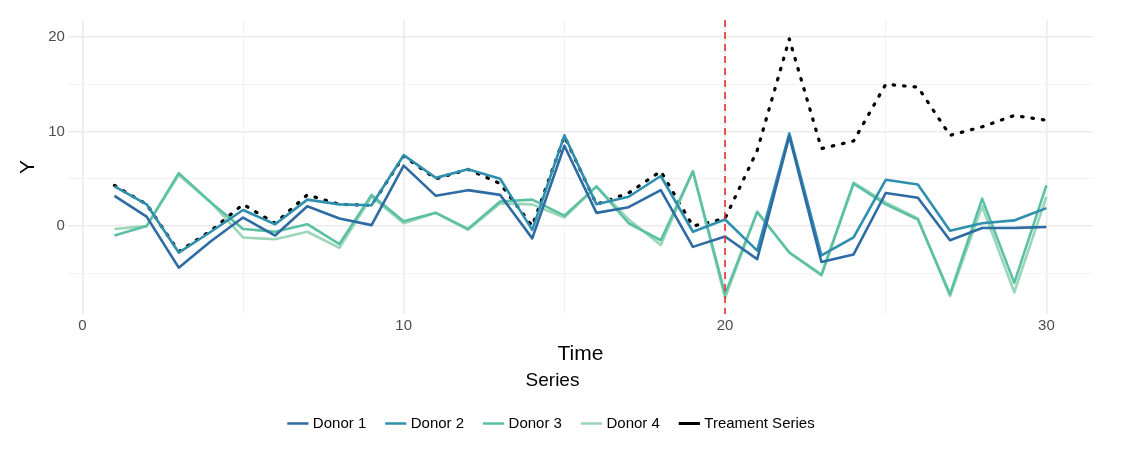 Image resolution: width=1123 pixels, height=453 pixels. Describe the element at coordinates (580, 353) in the screenshot. I see `x-axis-title: Time` at that location.